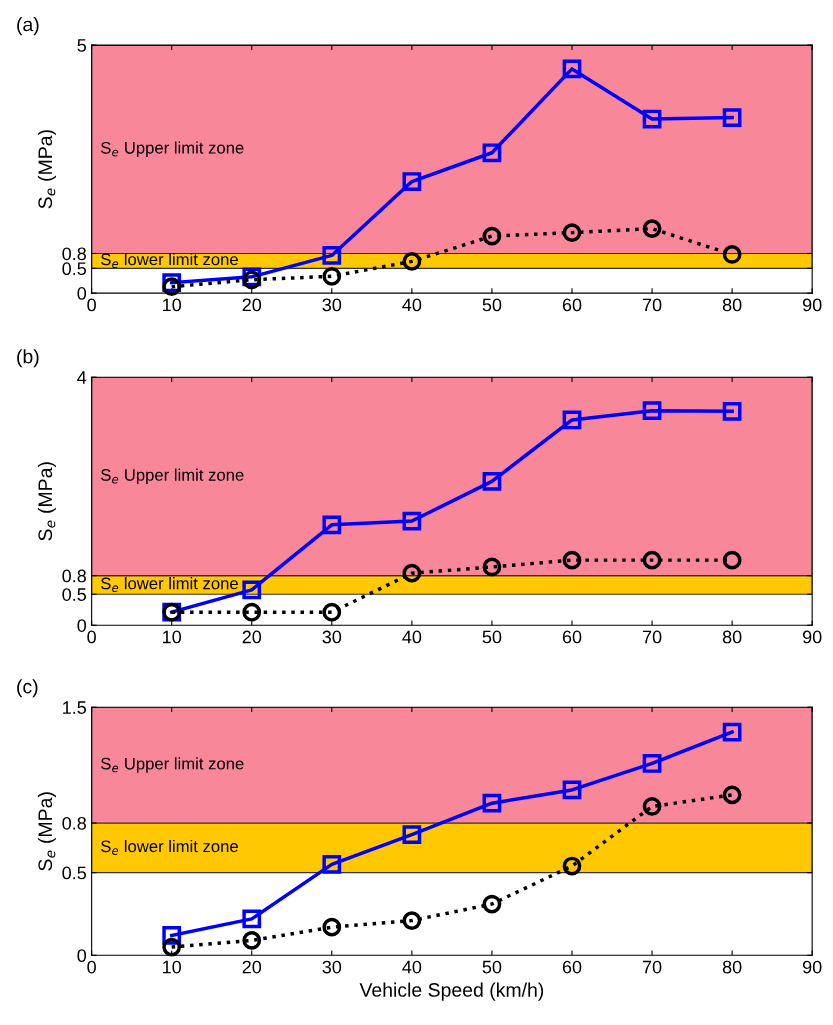 The height and width of the screenshot is (1025, 833). What do you see at coordinates (451, 991) in the screenshot?
I see `x-axis-title: Vehicle Speed (km/h)` at bounding box center [451, 991].